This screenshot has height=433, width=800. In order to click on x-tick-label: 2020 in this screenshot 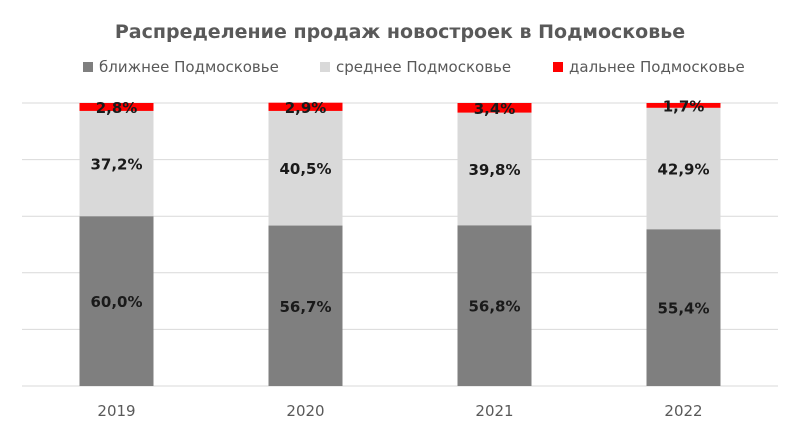, I will do `click(305, 411)`.